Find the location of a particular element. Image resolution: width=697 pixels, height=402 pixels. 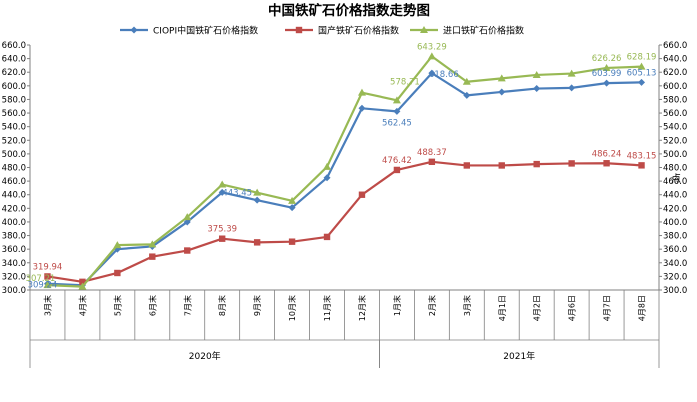

right-tick-label: 440.0 is located at coordinates (675, 196).